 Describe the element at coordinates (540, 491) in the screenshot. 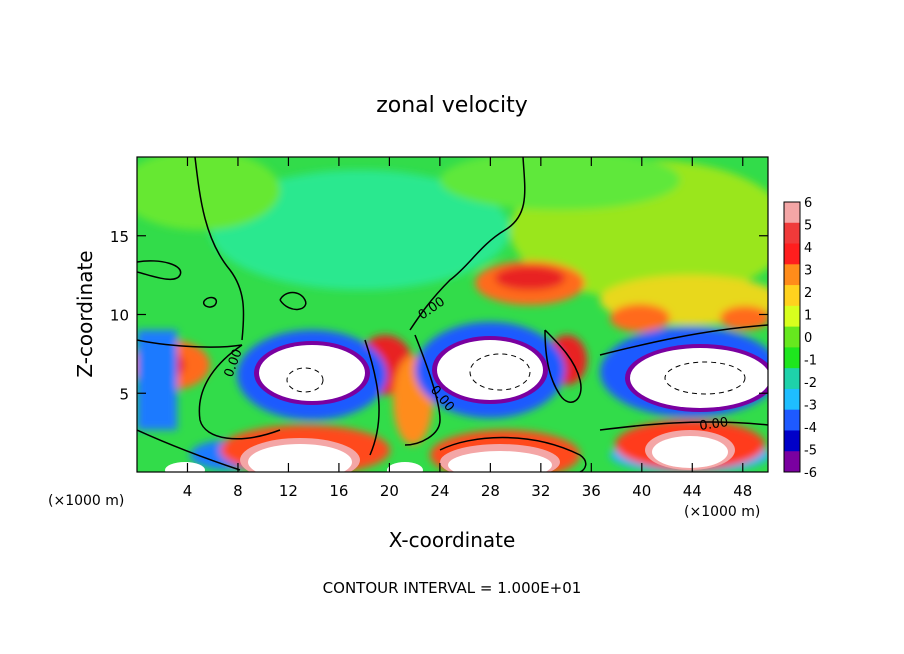

I see `x-tick-label: 32` at that location.